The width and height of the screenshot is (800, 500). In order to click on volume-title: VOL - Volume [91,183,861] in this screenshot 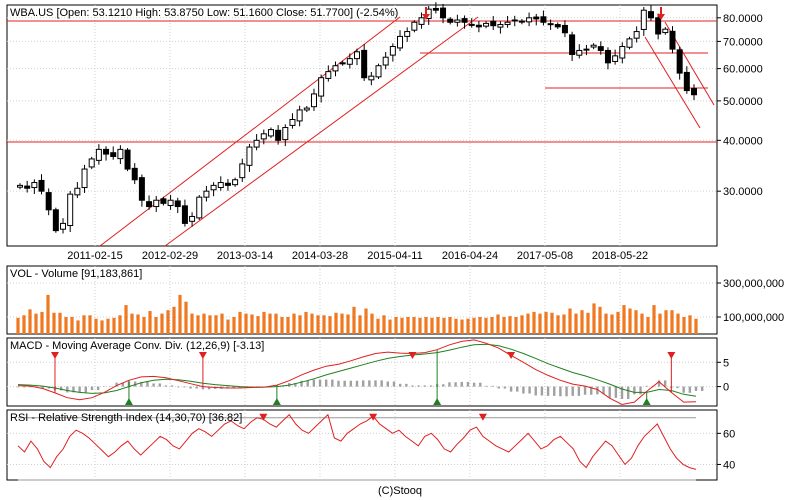, I will do `click(76, 274)`.